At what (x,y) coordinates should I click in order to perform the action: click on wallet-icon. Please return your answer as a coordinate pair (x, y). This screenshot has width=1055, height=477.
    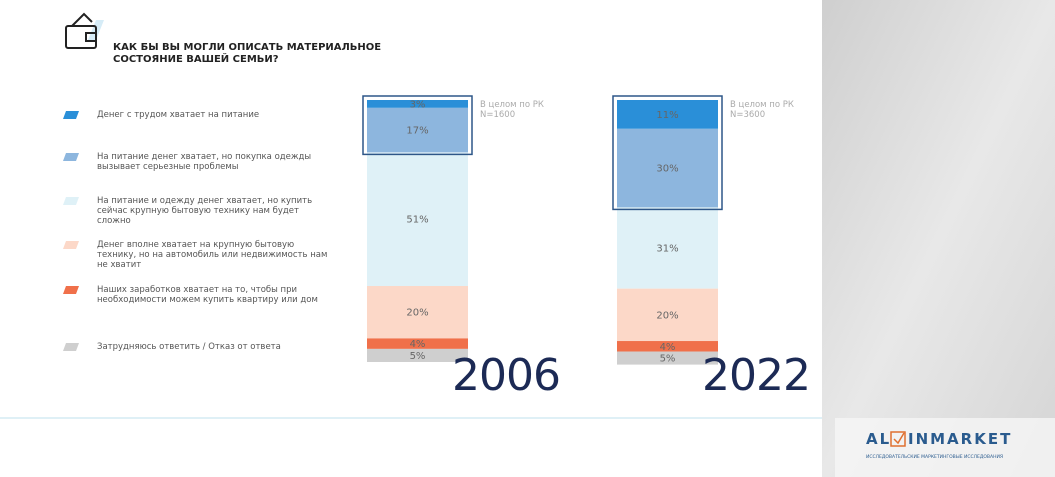
    Looking at the image, I should click on (84, 30).